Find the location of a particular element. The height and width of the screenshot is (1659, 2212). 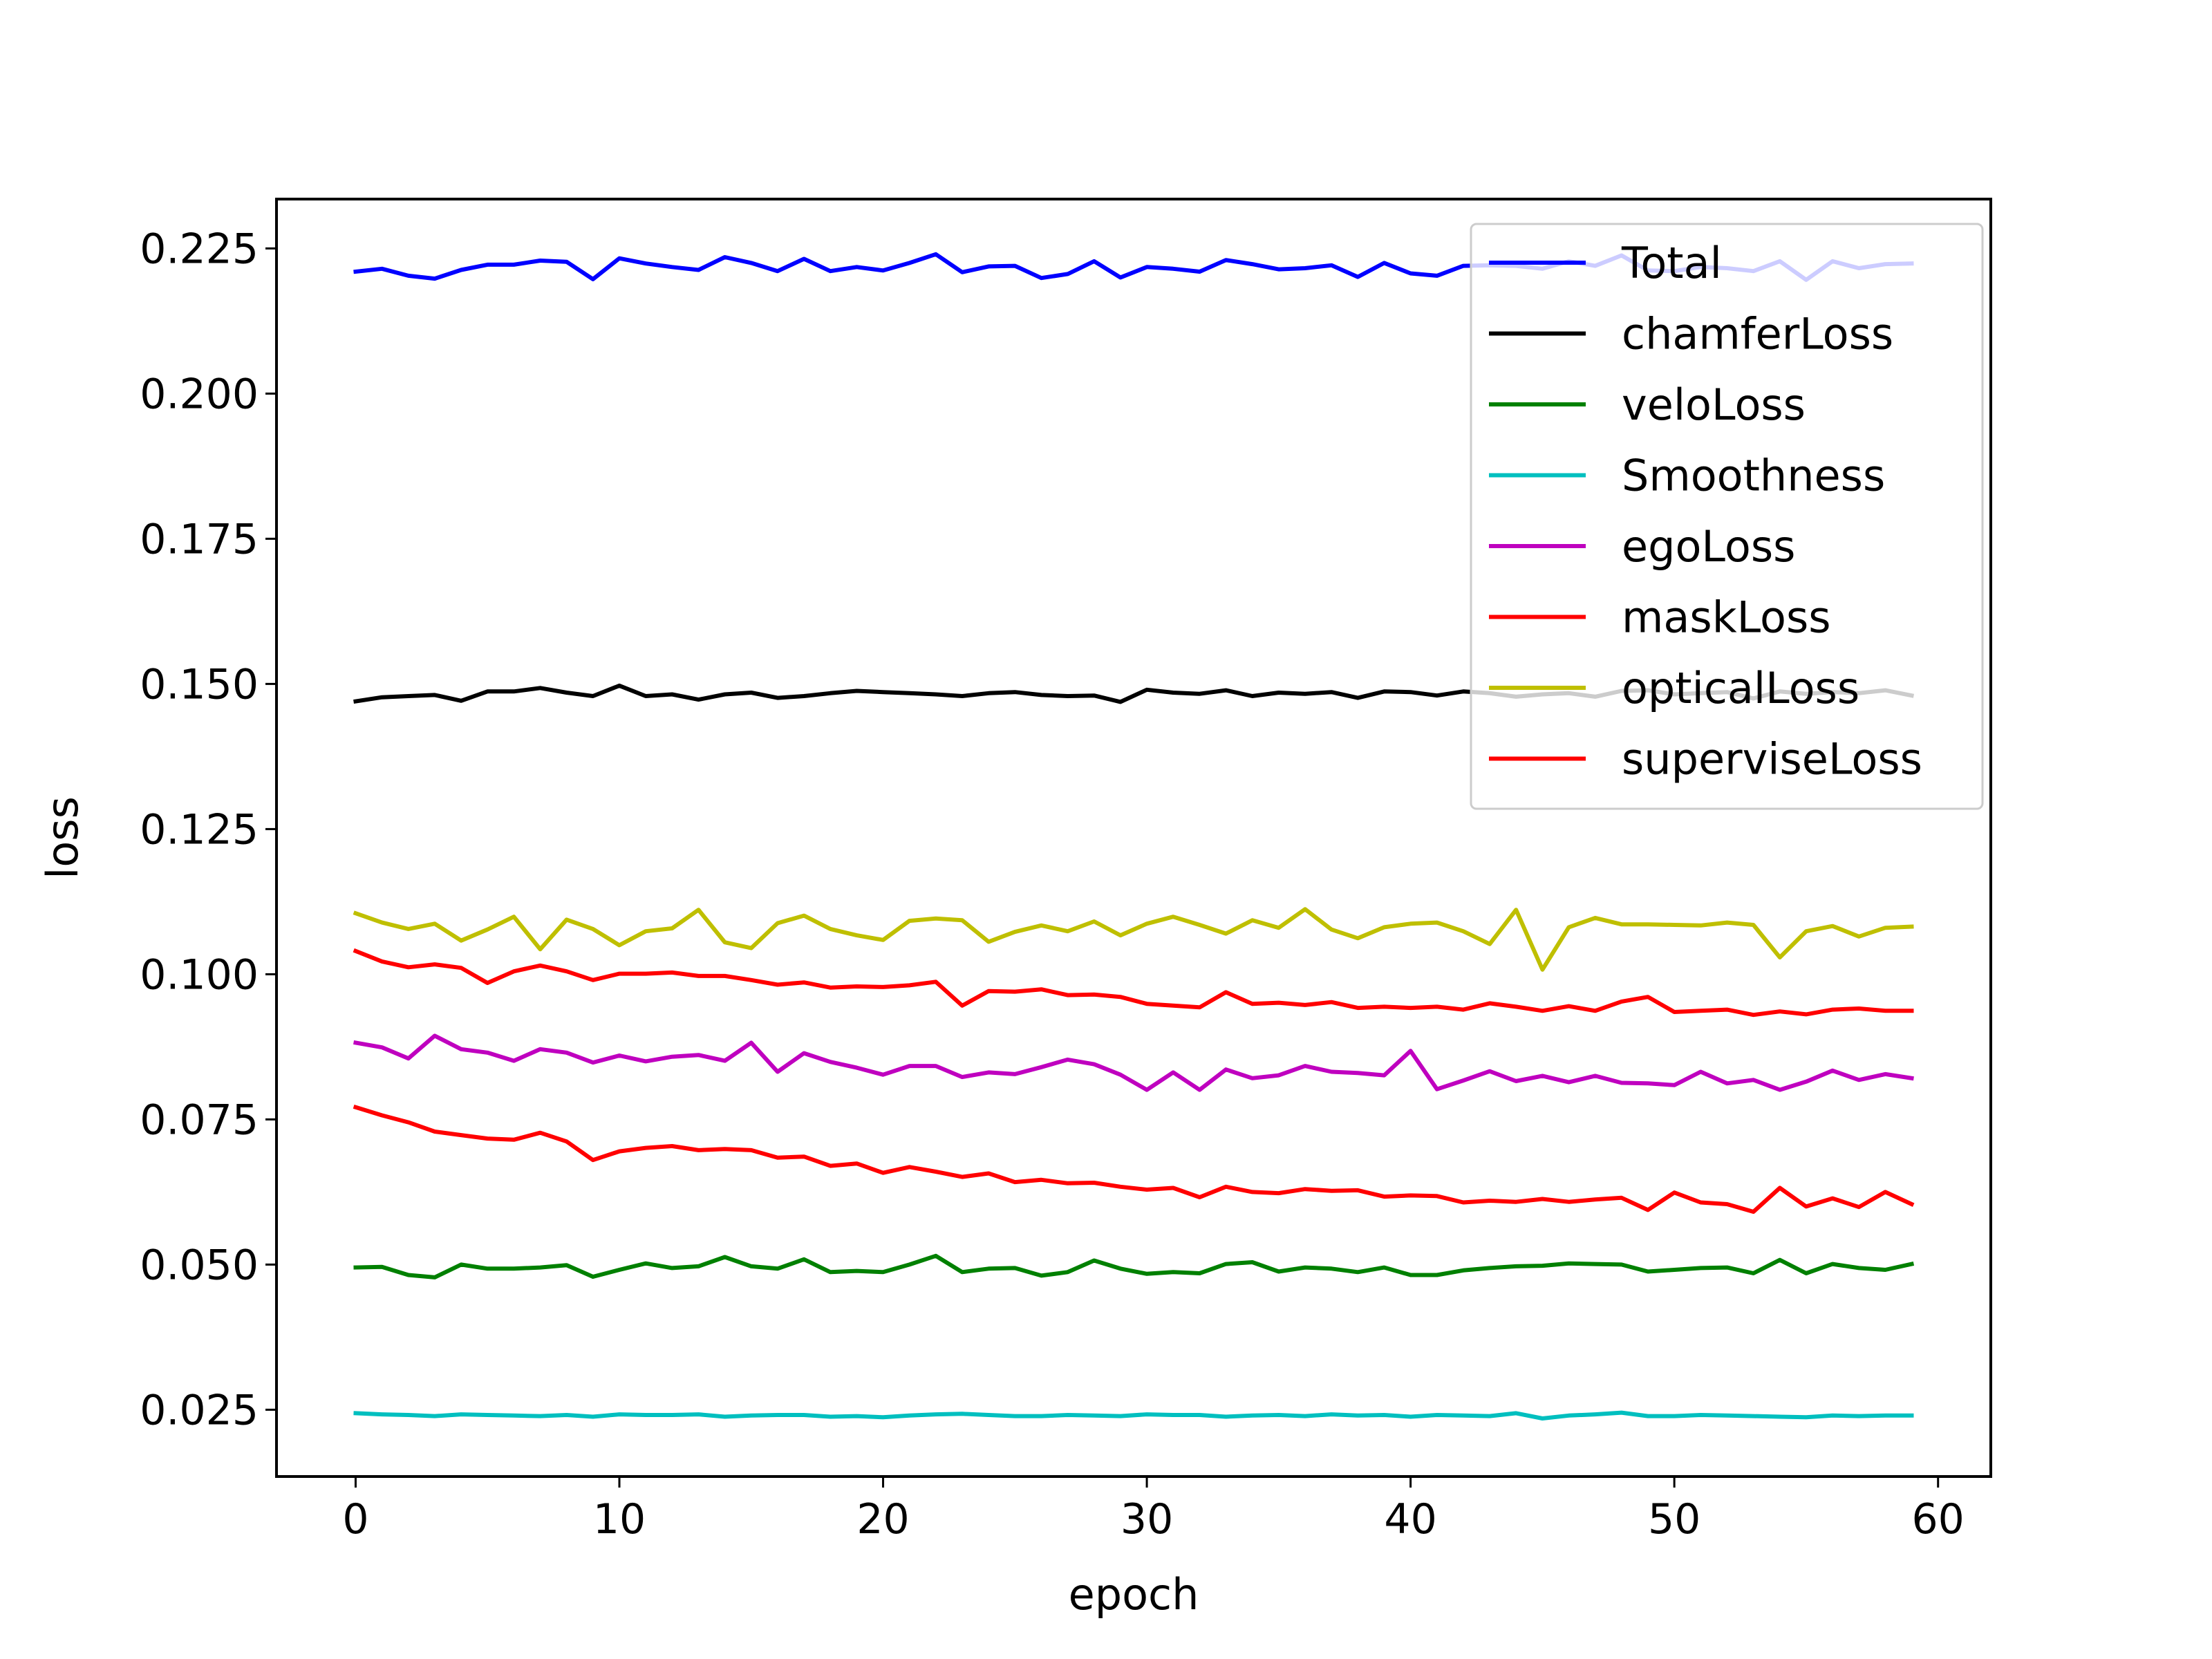

legend-item-Total: Total is located at coordinates (1605, 263).